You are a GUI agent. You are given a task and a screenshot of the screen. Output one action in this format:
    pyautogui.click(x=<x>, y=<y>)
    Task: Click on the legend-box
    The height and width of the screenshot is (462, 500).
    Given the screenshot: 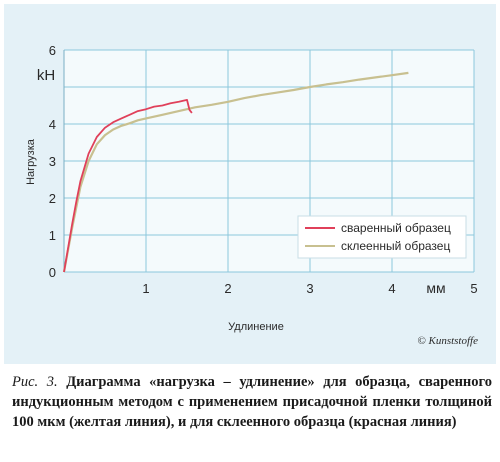 What is the action you would take?
    pyautogui.click(x=382, y=237)
    